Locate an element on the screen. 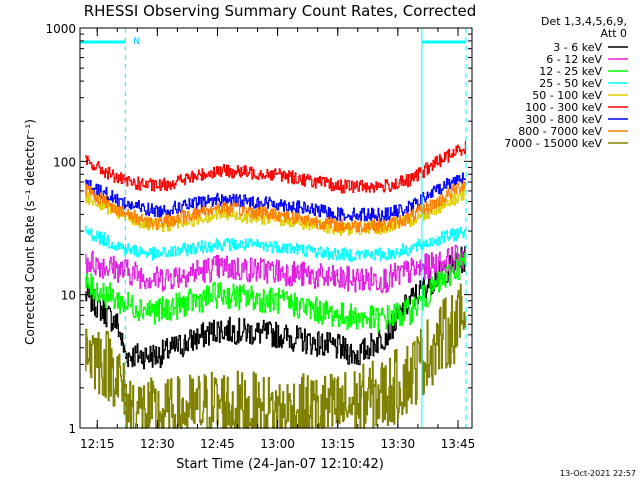 Image resolution: width=640 pixels, height=480 pixels. saa-marker-label: N is located at coordinates (136, 42).